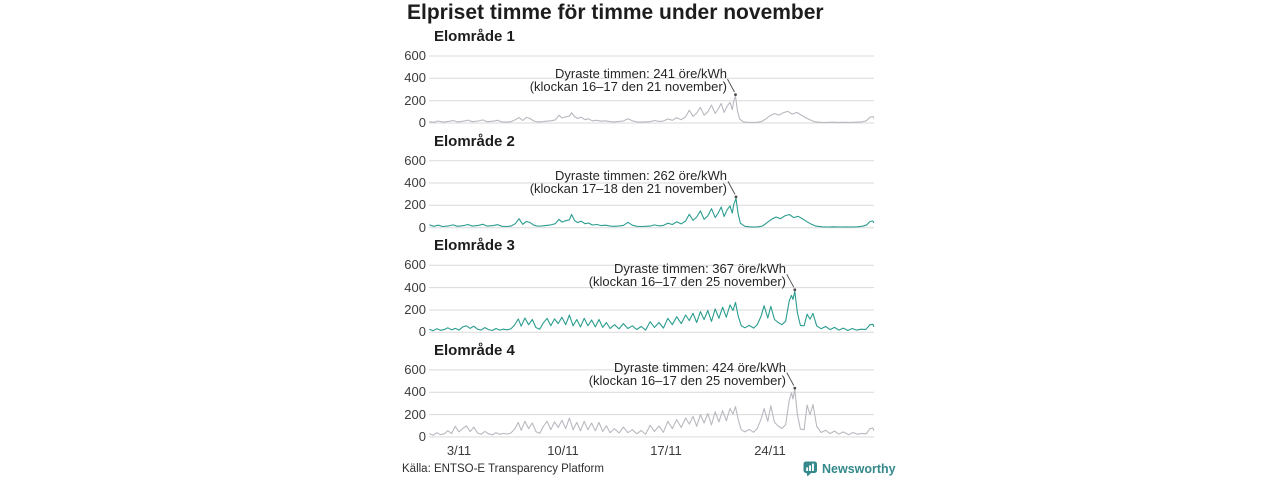 Image resolution: width=1280 pixels, height=480 pixels. What do you see at coordinates (810, 469) in the screenshot?
I see `newsworthy-chart-bubble-icon` at bounding box center [810, 469].